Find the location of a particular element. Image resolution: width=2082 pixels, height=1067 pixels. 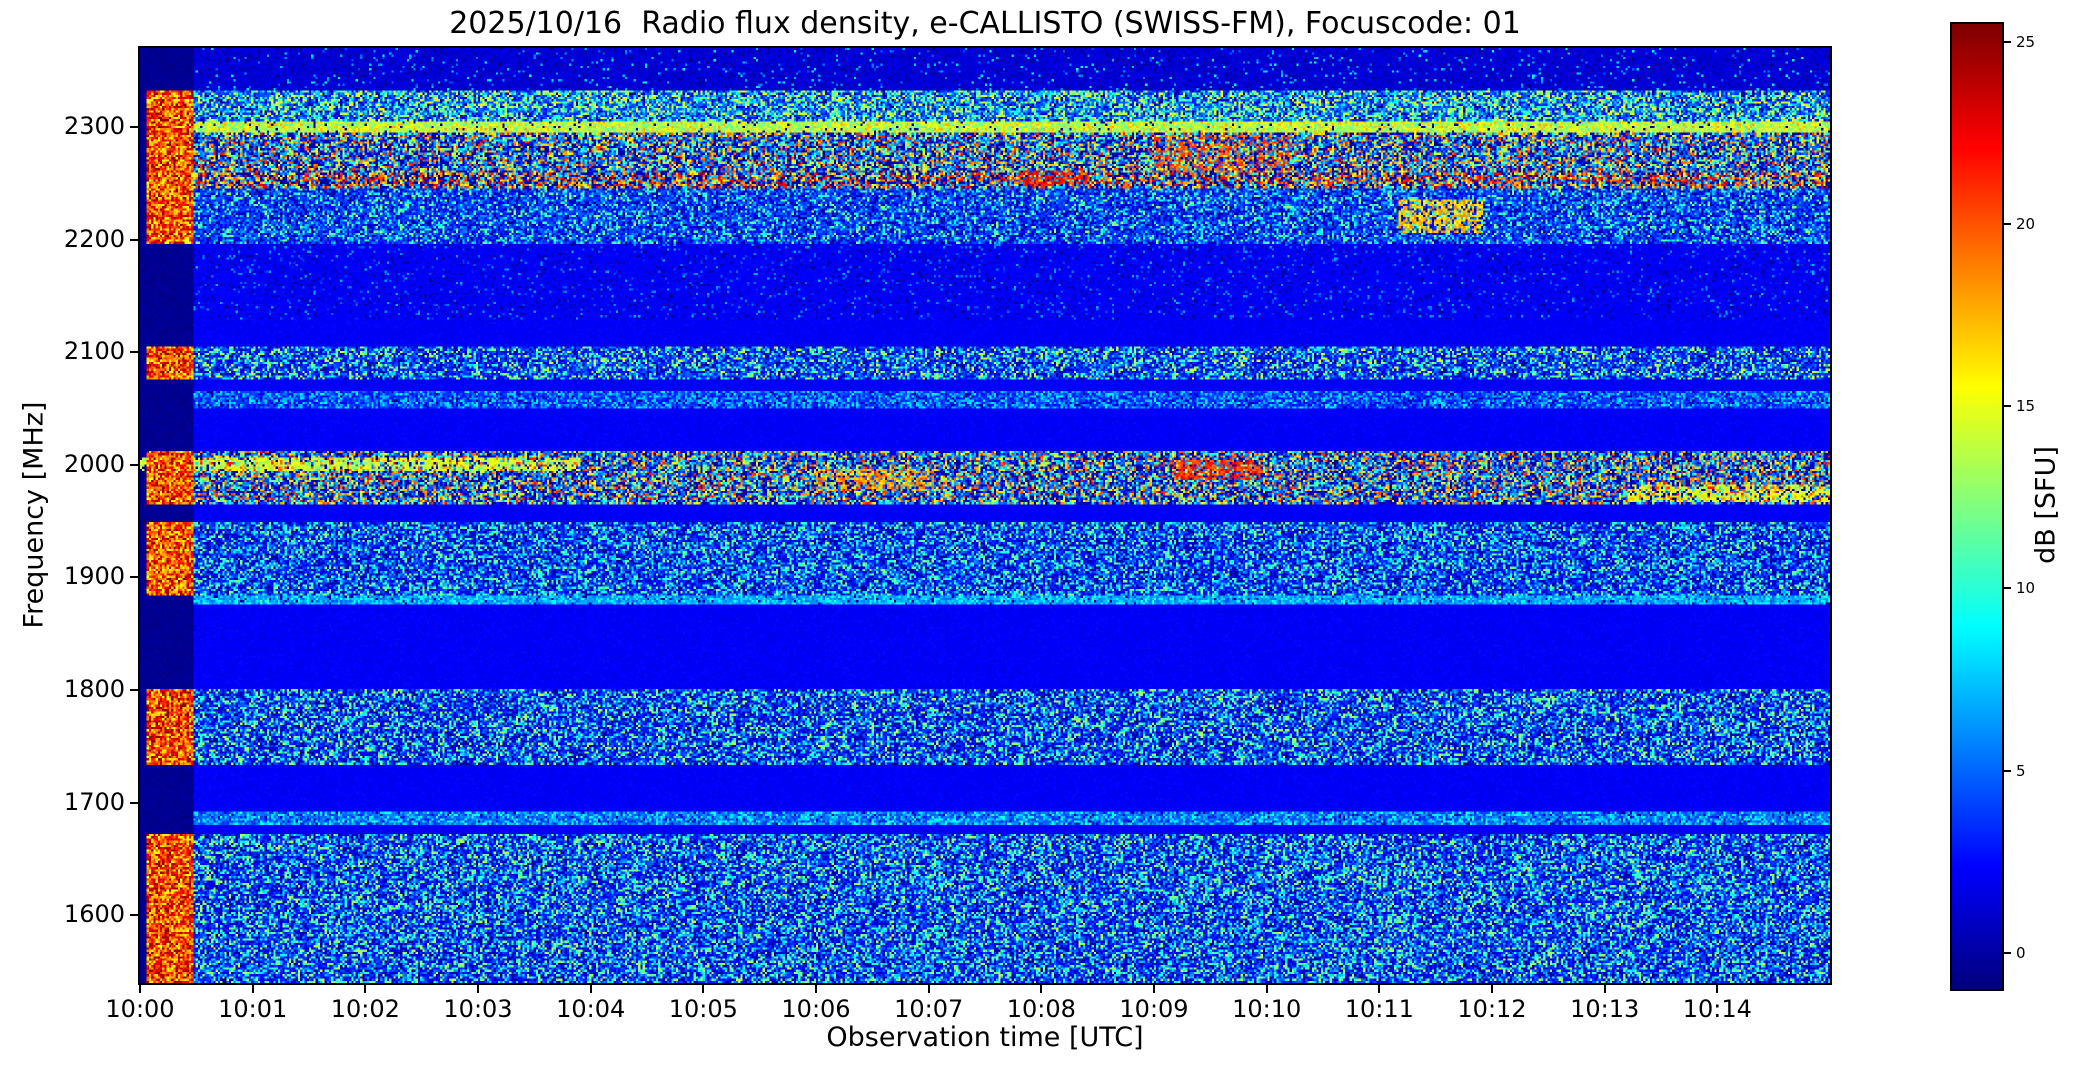

colorbar-gradient is located at coordinates (1977, 506).